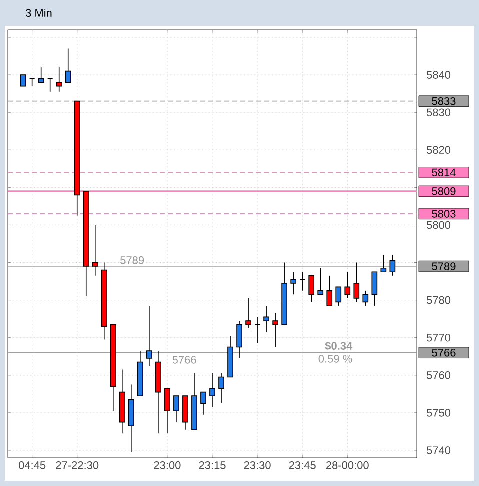 This screenshot has width=479, height=486. What do you see at coordinates (438, 450) in the screenshot?
I see `y-tick-label: 5740` at bounding box center [438, 450].